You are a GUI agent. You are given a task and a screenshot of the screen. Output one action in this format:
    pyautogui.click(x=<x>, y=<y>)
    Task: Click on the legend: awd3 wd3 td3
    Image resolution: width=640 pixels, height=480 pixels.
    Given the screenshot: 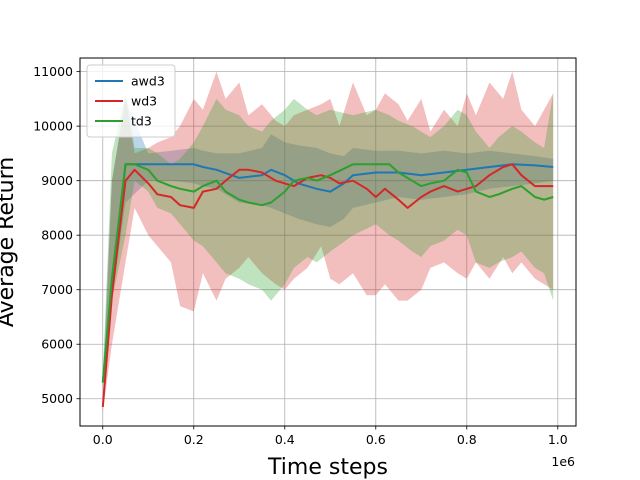 What is the action you would take?
    pyautogui.click(x=131, y=101)
    